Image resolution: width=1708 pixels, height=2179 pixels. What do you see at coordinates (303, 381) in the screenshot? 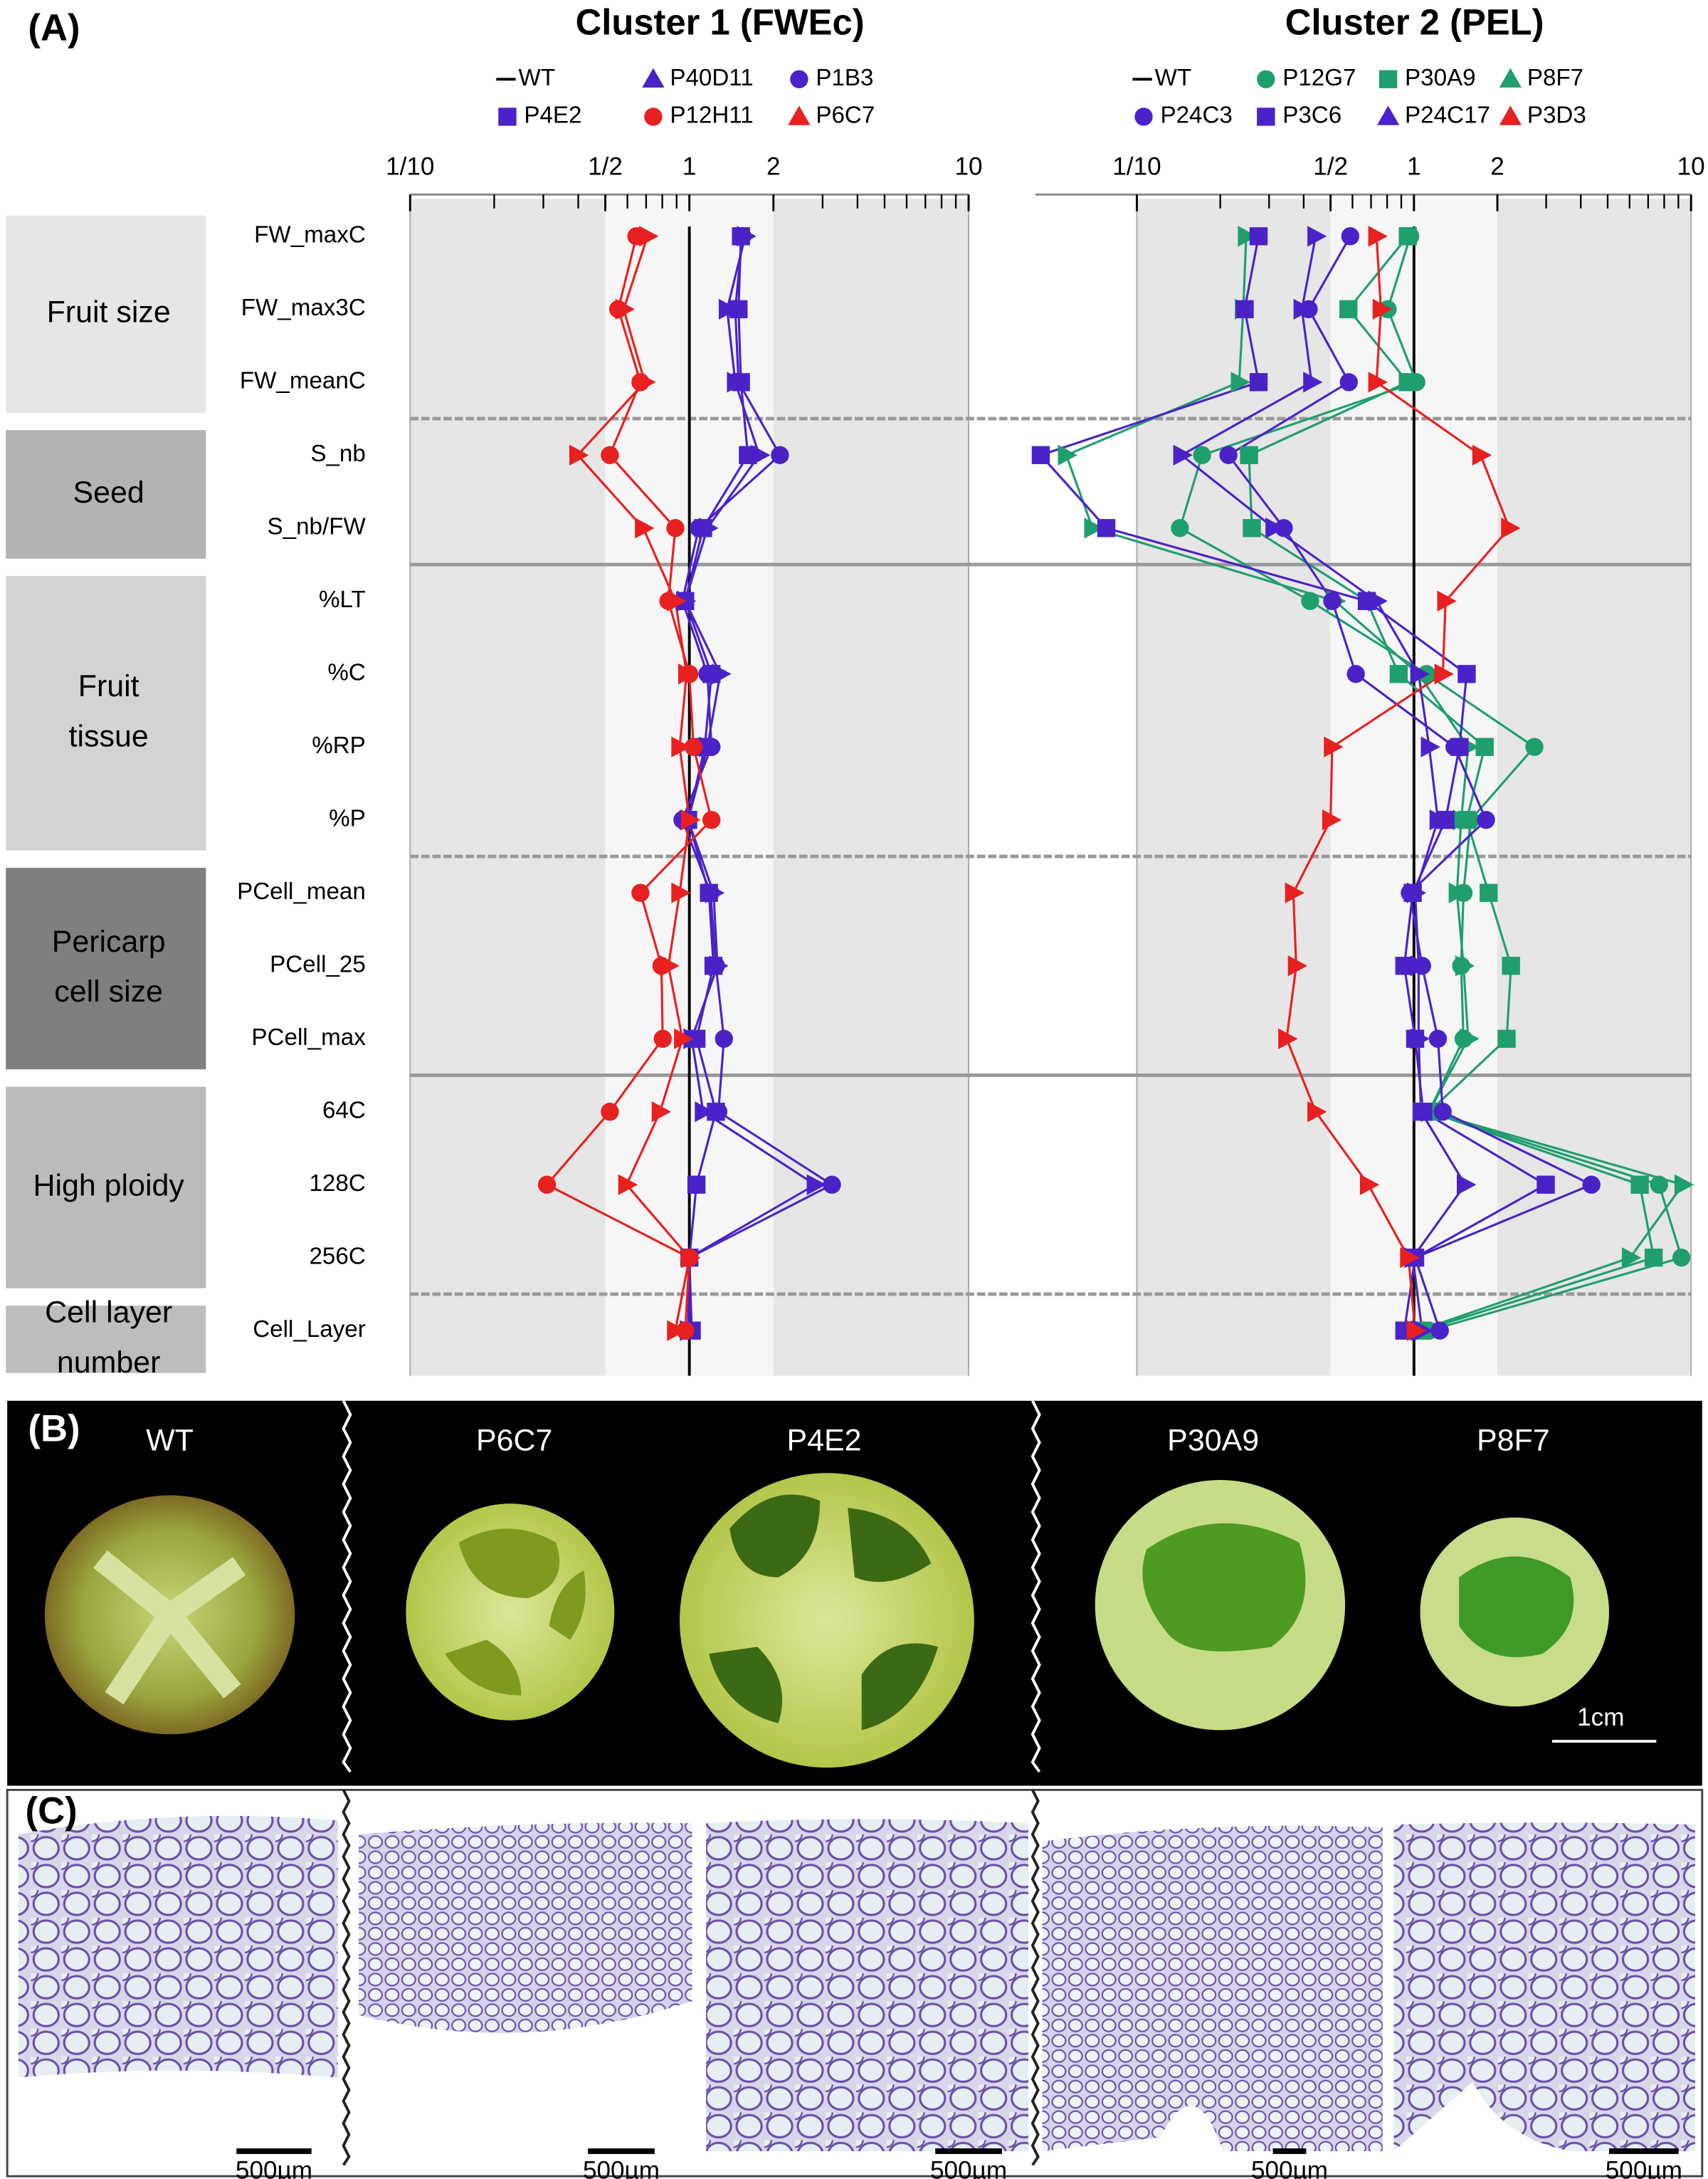
I see `trait-label: FW_meanC` at bounding box center [303, 381].